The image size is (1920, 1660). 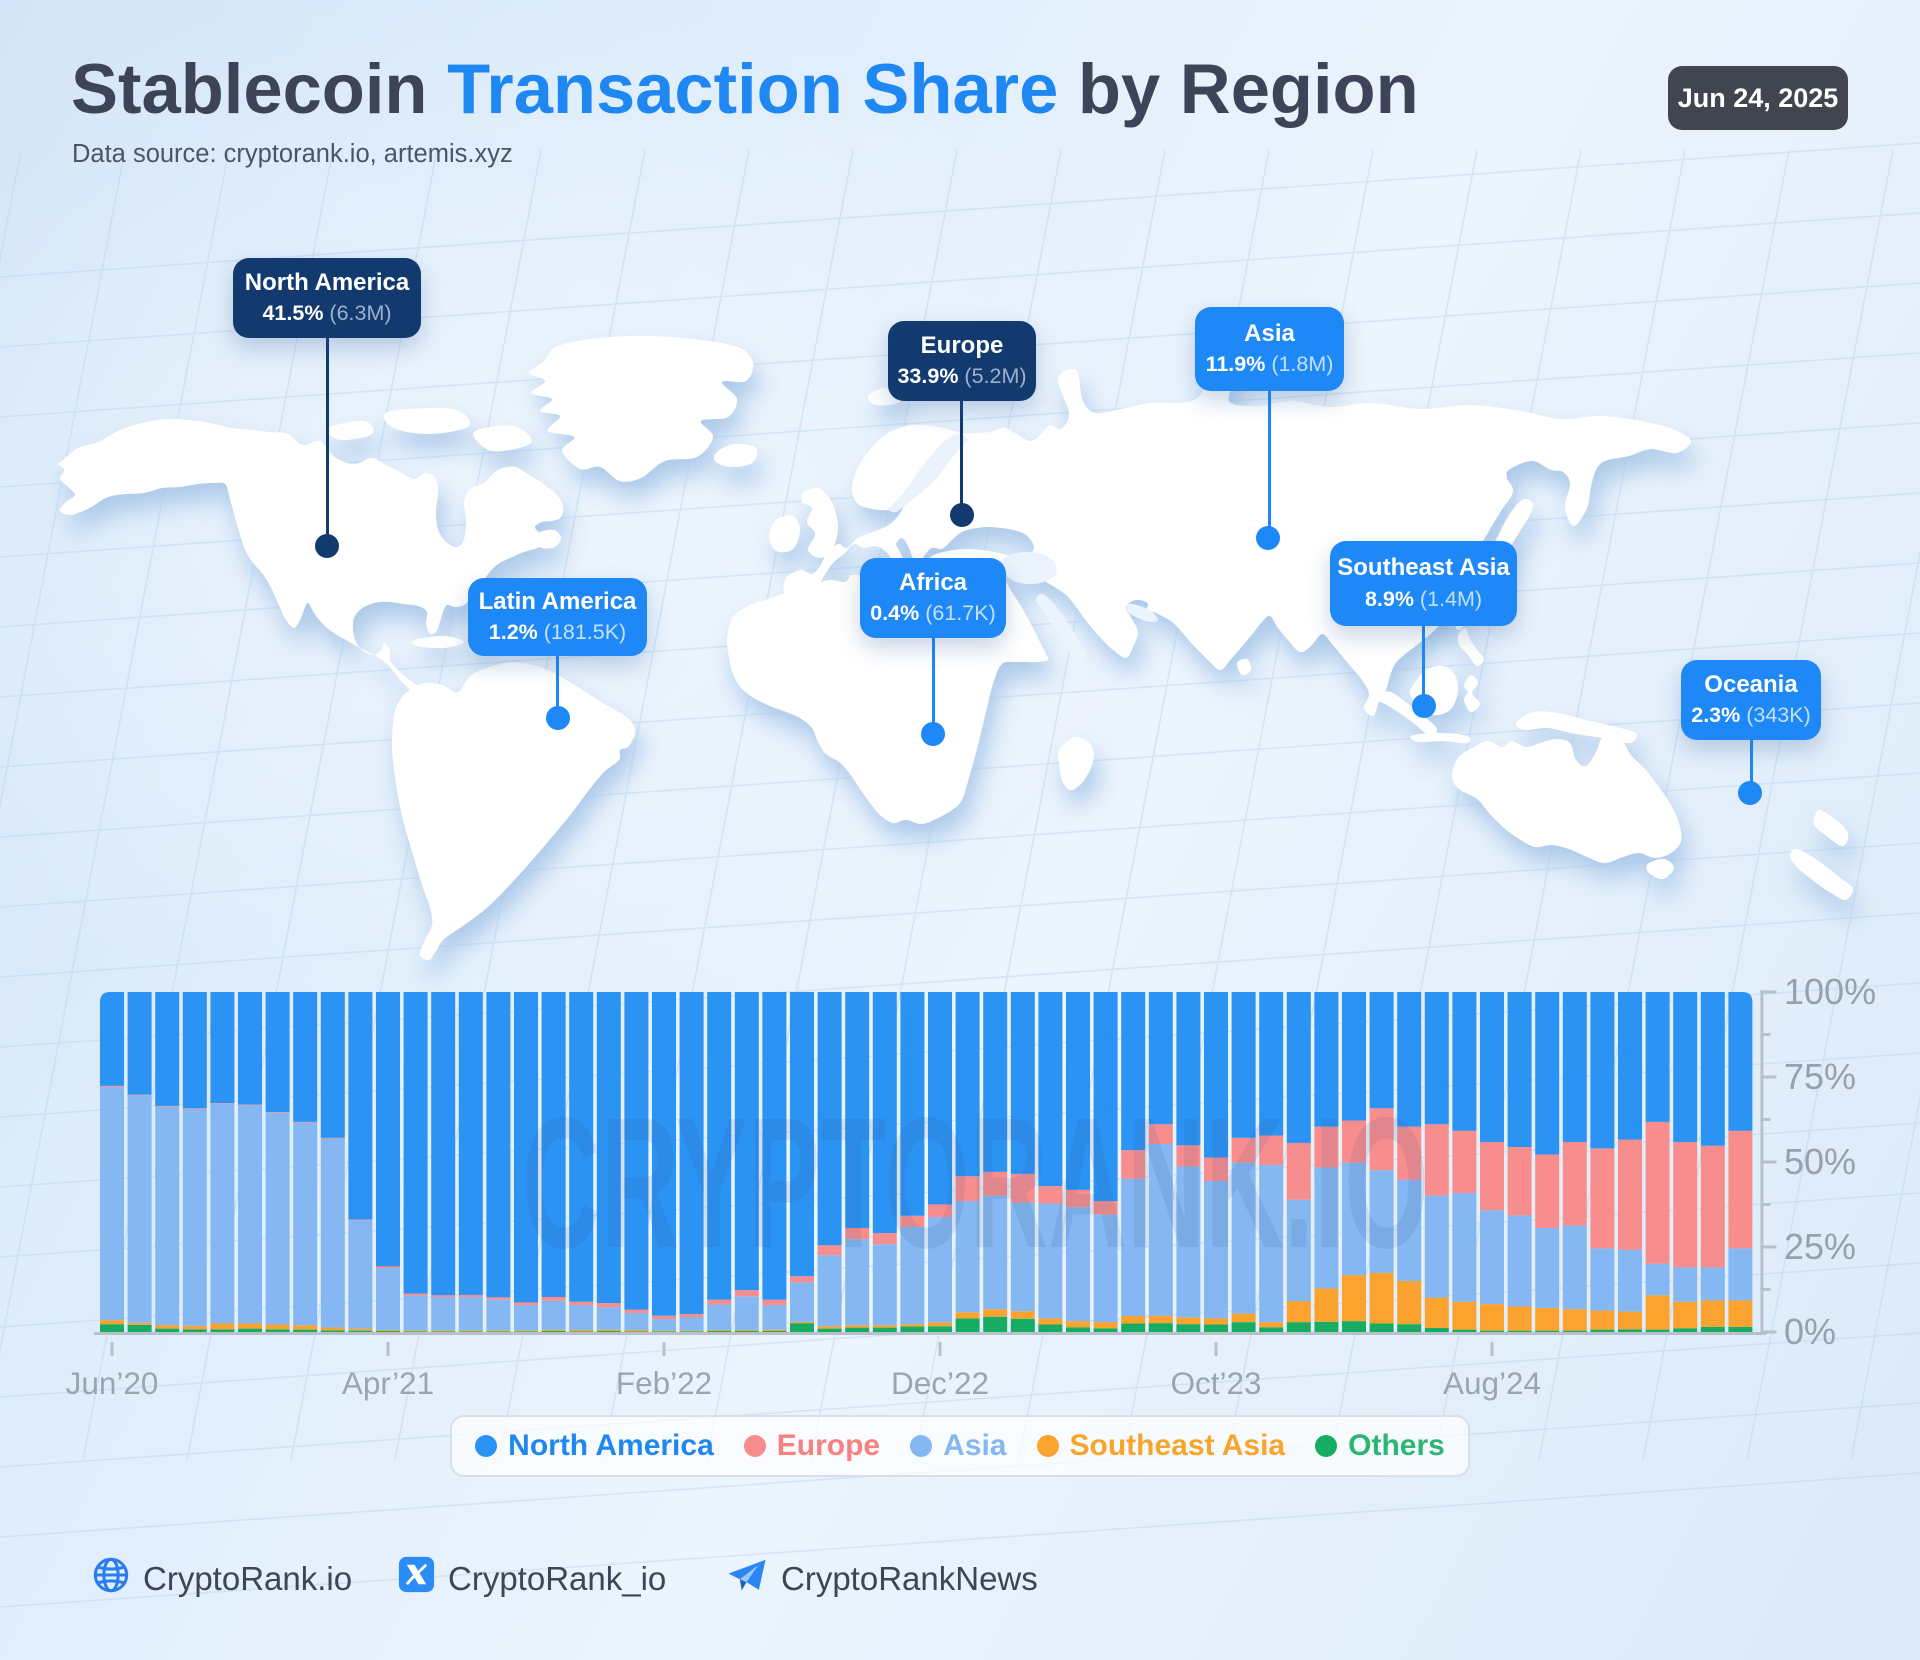 I want to click on svg-text: Dec’22, so click(x=940, y=1383).